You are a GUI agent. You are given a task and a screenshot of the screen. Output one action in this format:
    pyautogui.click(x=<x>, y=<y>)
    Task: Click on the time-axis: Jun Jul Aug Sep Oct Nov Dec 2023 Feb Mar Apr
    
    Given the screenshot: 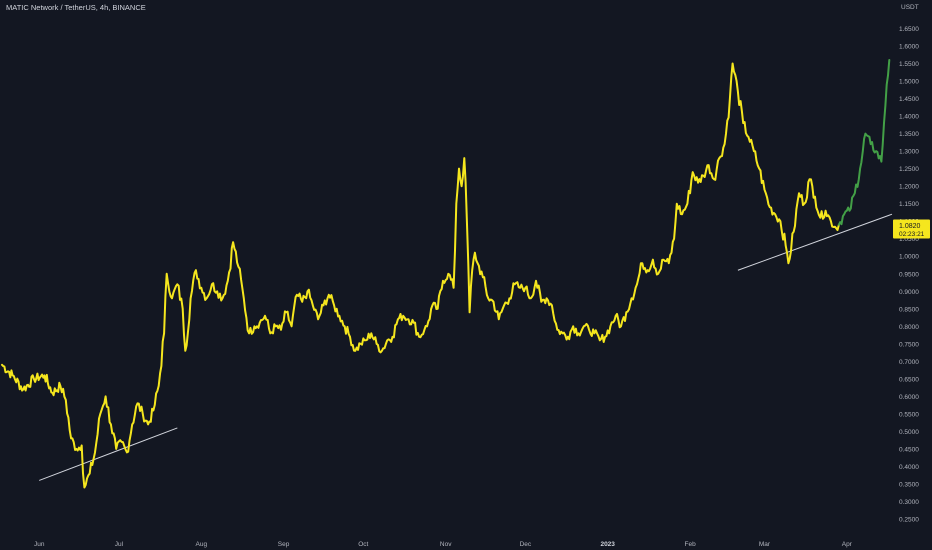 What is the action you would take?
    pyautogui.click(x=443, y=544)
    